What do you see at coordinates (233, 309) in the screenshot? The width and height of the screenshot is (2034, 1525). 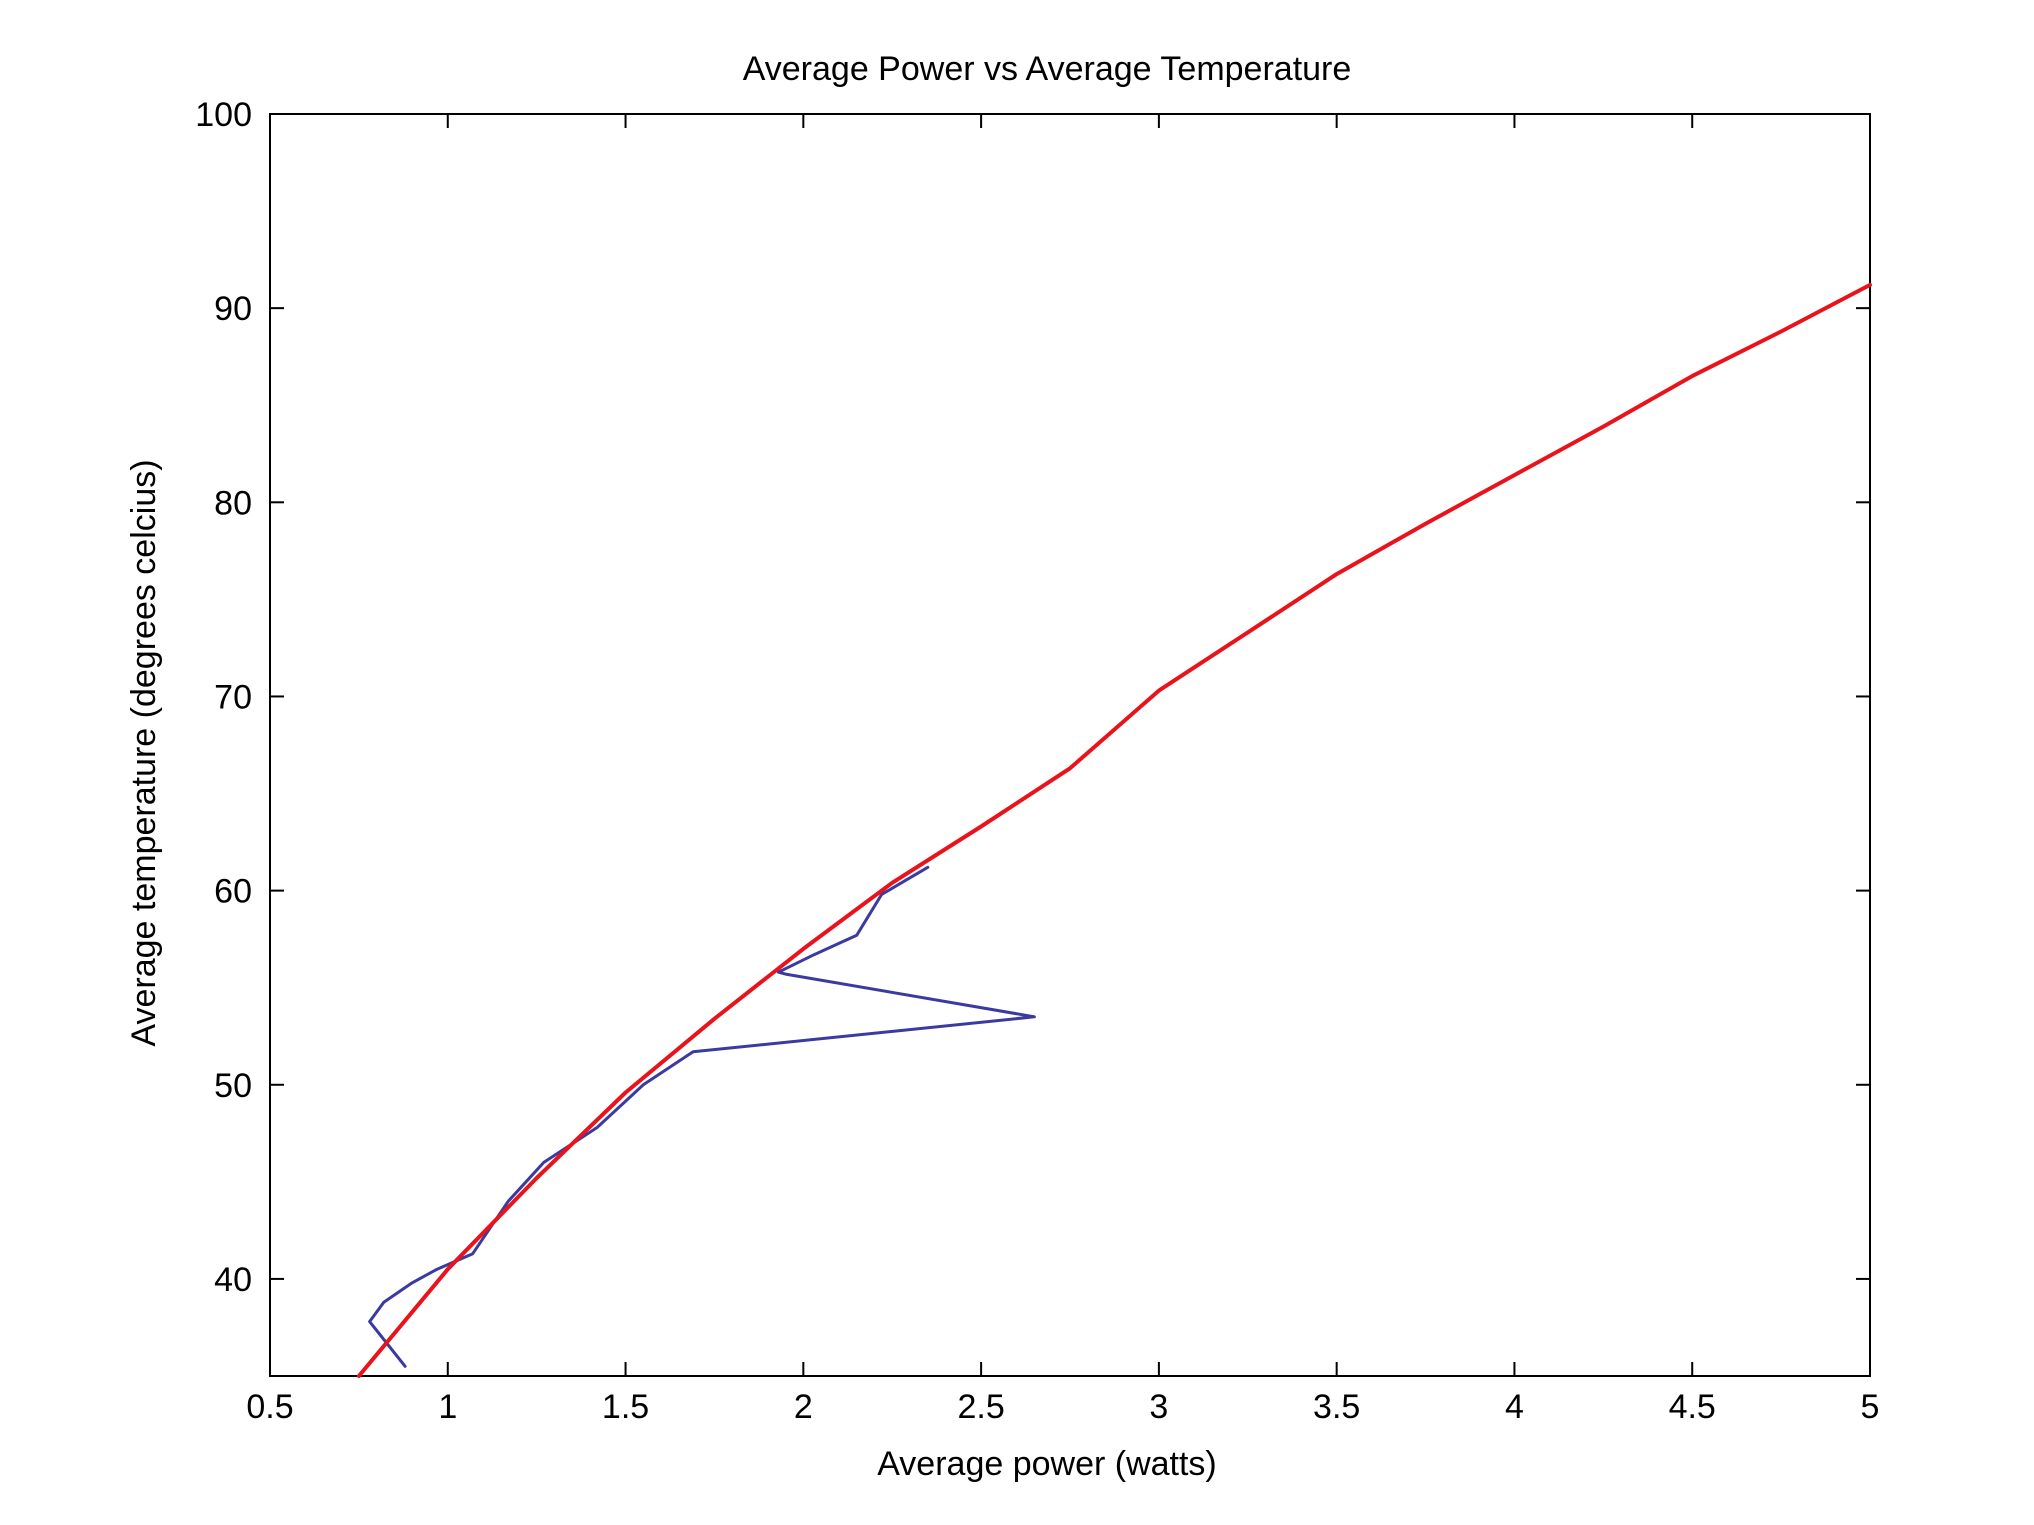 I see `y-tick-label: 90` at bounding box center [233, 309].